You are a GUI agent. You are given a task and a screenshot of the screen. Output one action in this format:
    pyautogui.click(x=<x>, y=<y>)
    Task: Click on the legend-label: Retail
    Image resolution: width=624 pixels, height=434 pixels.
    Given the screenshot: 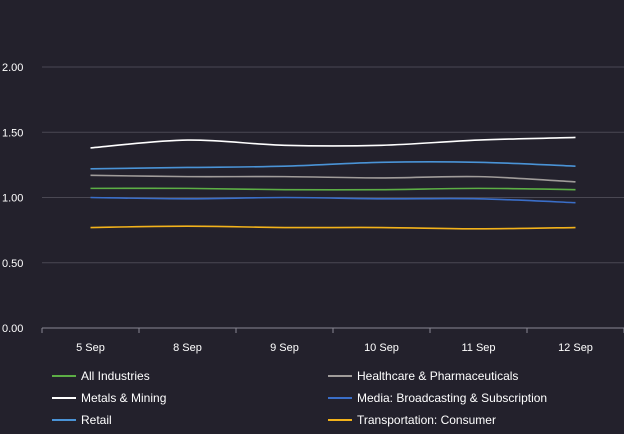 What is the action you would take?
    pyautogui.click(x=96, y=420)
    